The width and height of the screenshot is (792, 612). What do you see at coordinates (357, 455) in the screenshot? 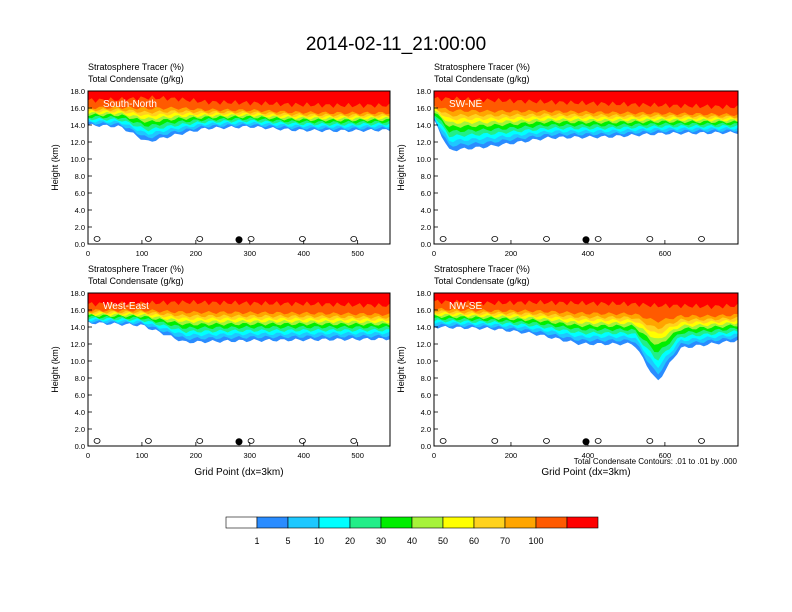
I see `x-tick-label: 500` at bounding box center [357, 455].